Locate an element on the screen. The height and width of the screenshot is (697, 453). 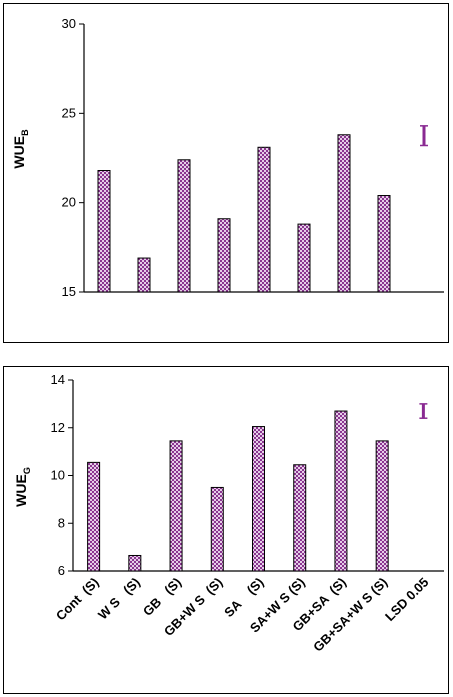
y-tick-label: 10 is located at coordinates (58, 475).